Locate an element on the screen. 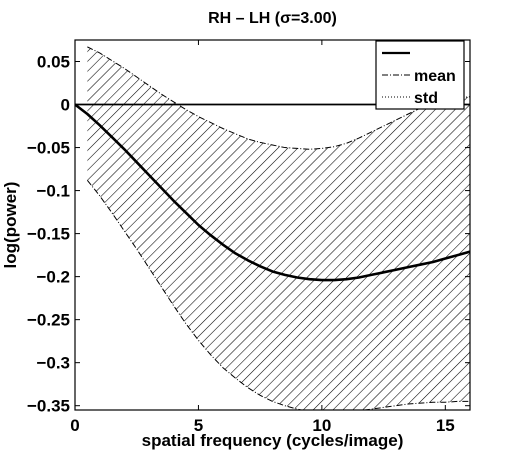 This screenshot has height=460, width=520. x-tick-label: 5 is located at coordinates (198, 425).